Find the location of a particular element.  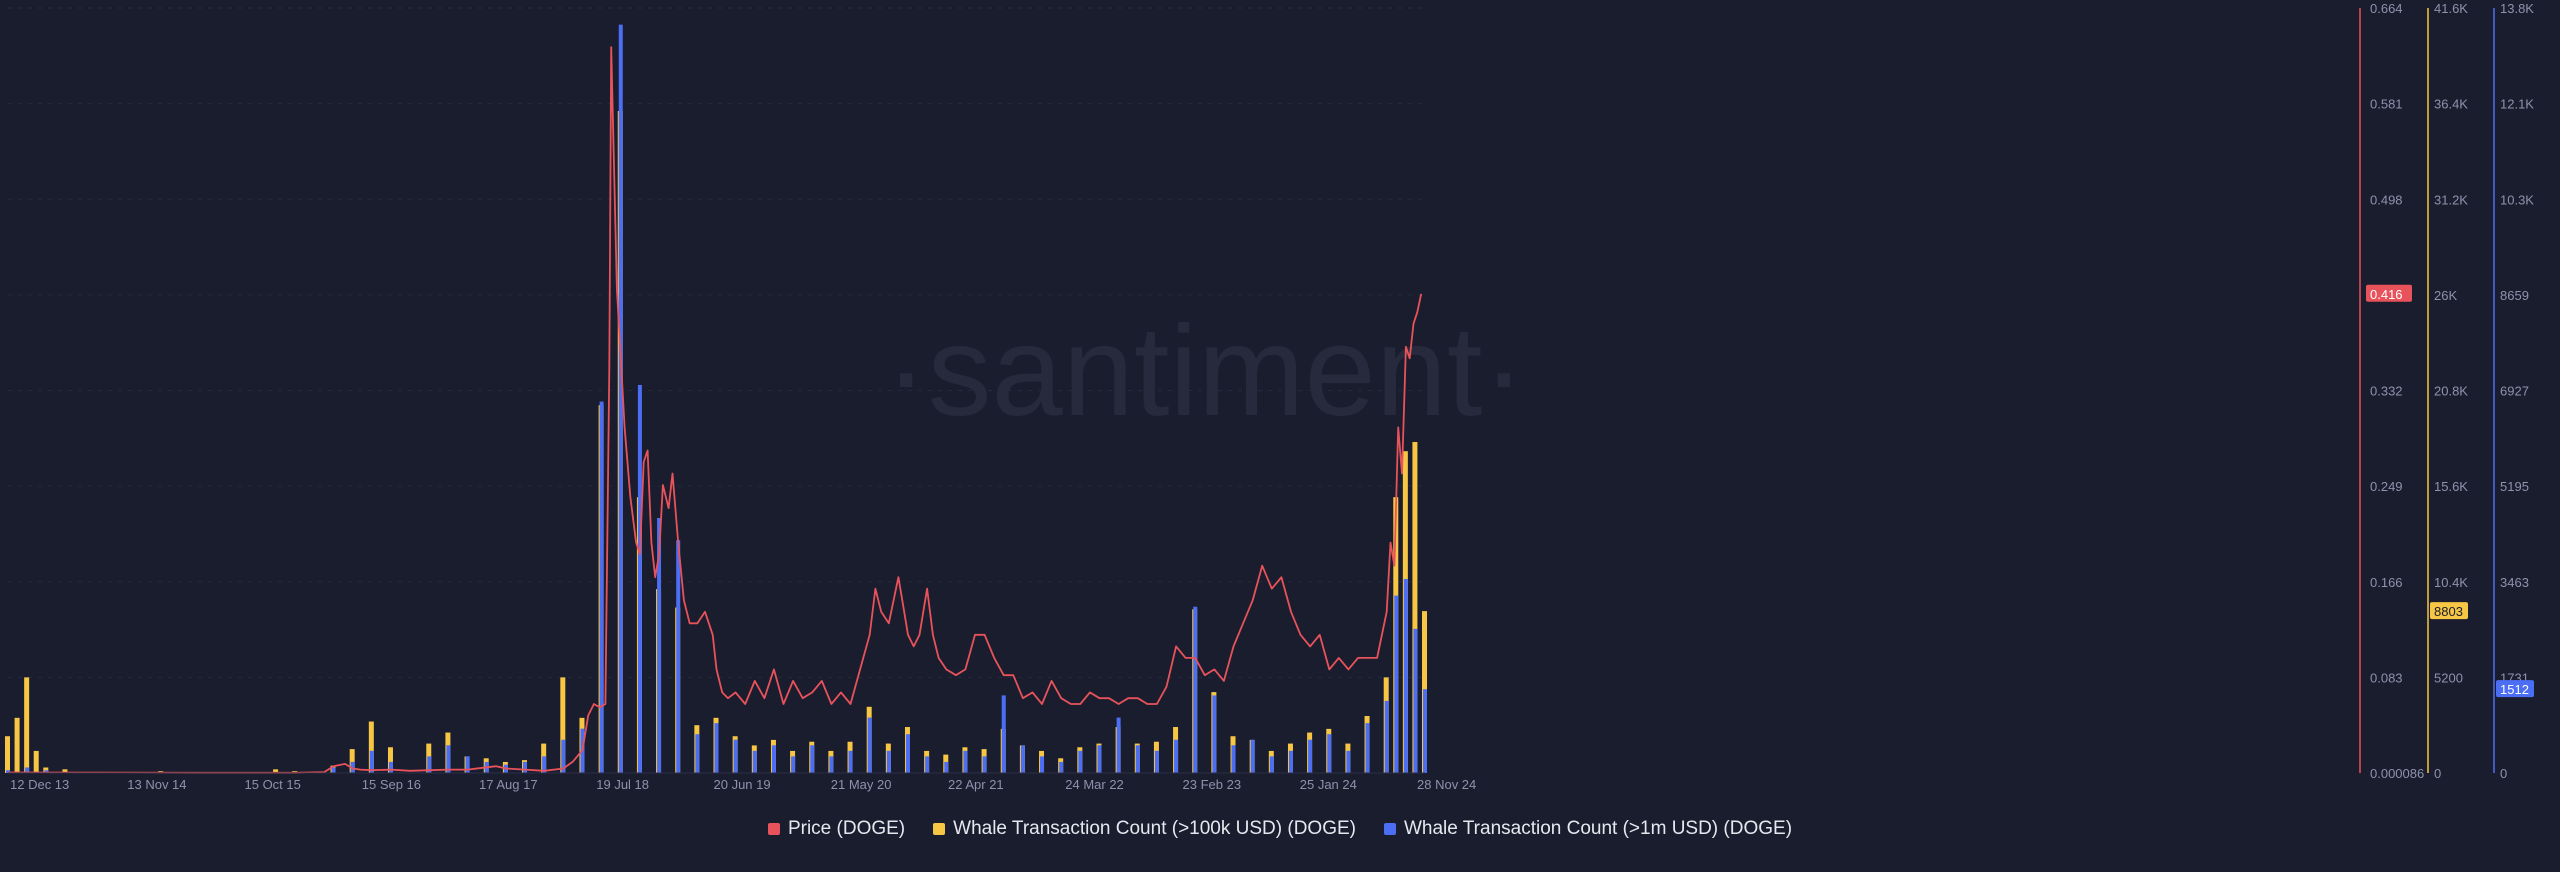

current-value-badge-price is located at coordinates (2389, 293).